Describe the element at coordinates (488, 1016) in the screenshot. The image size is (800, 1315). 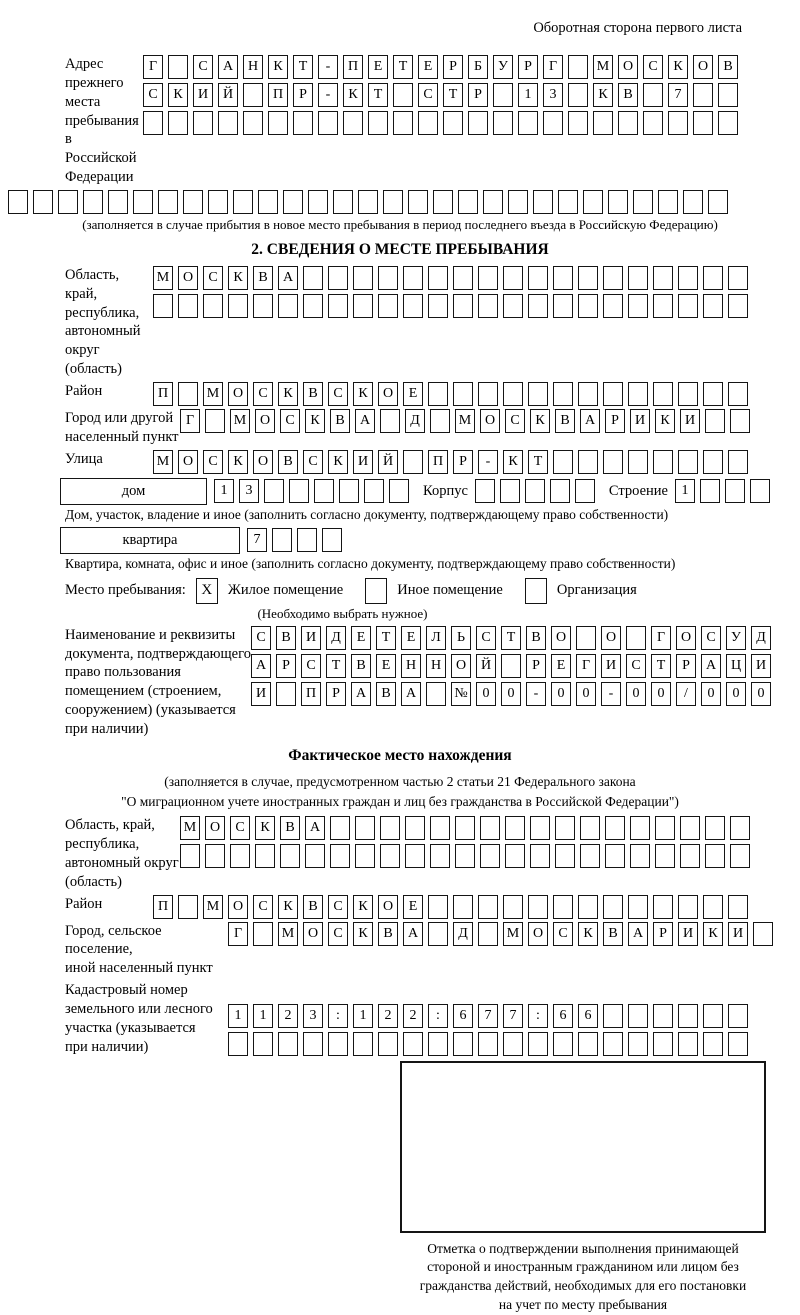
I see `char-box: 7` at that location.